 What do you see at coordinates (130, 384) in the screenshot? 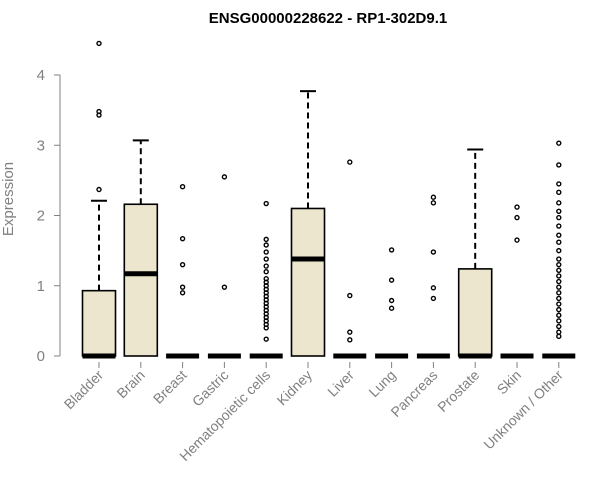
I see `x-tick-label: Brain` at bounding box center [130, 384].